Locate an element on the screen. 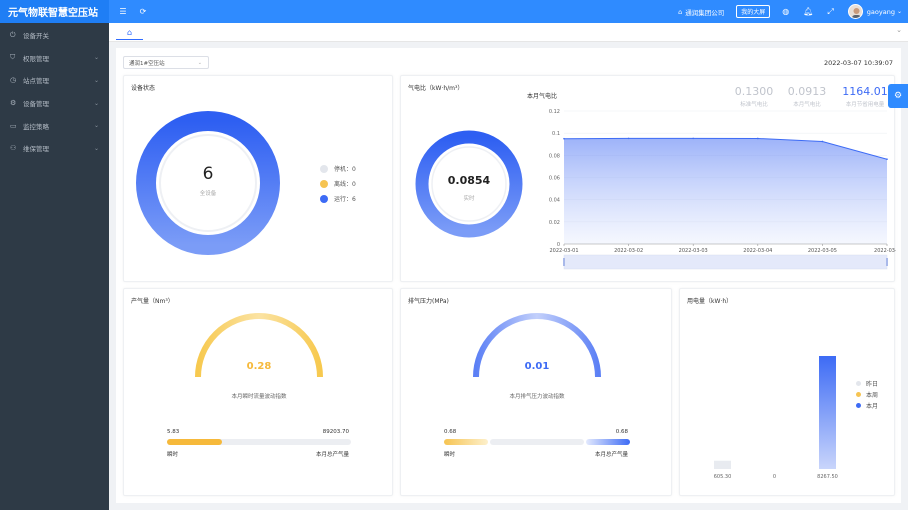 The image size is (908, 510). y-tick-label: 0.02 is located at coordinates (554, 223).